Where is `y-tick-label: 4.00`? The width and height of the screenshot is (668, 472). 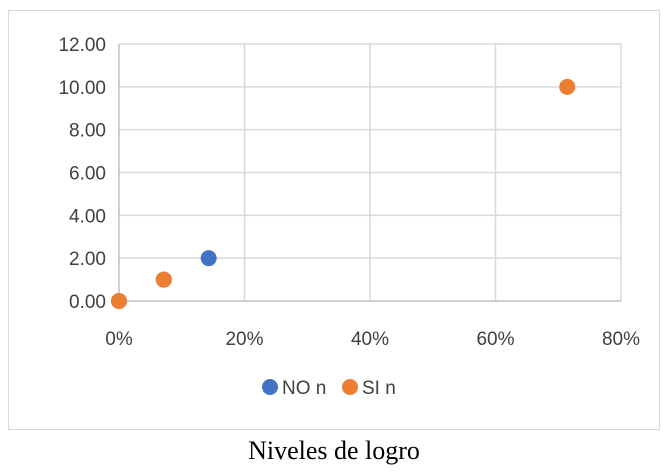 y-tick-label: 4.00 is located at coordinates (87, 216).